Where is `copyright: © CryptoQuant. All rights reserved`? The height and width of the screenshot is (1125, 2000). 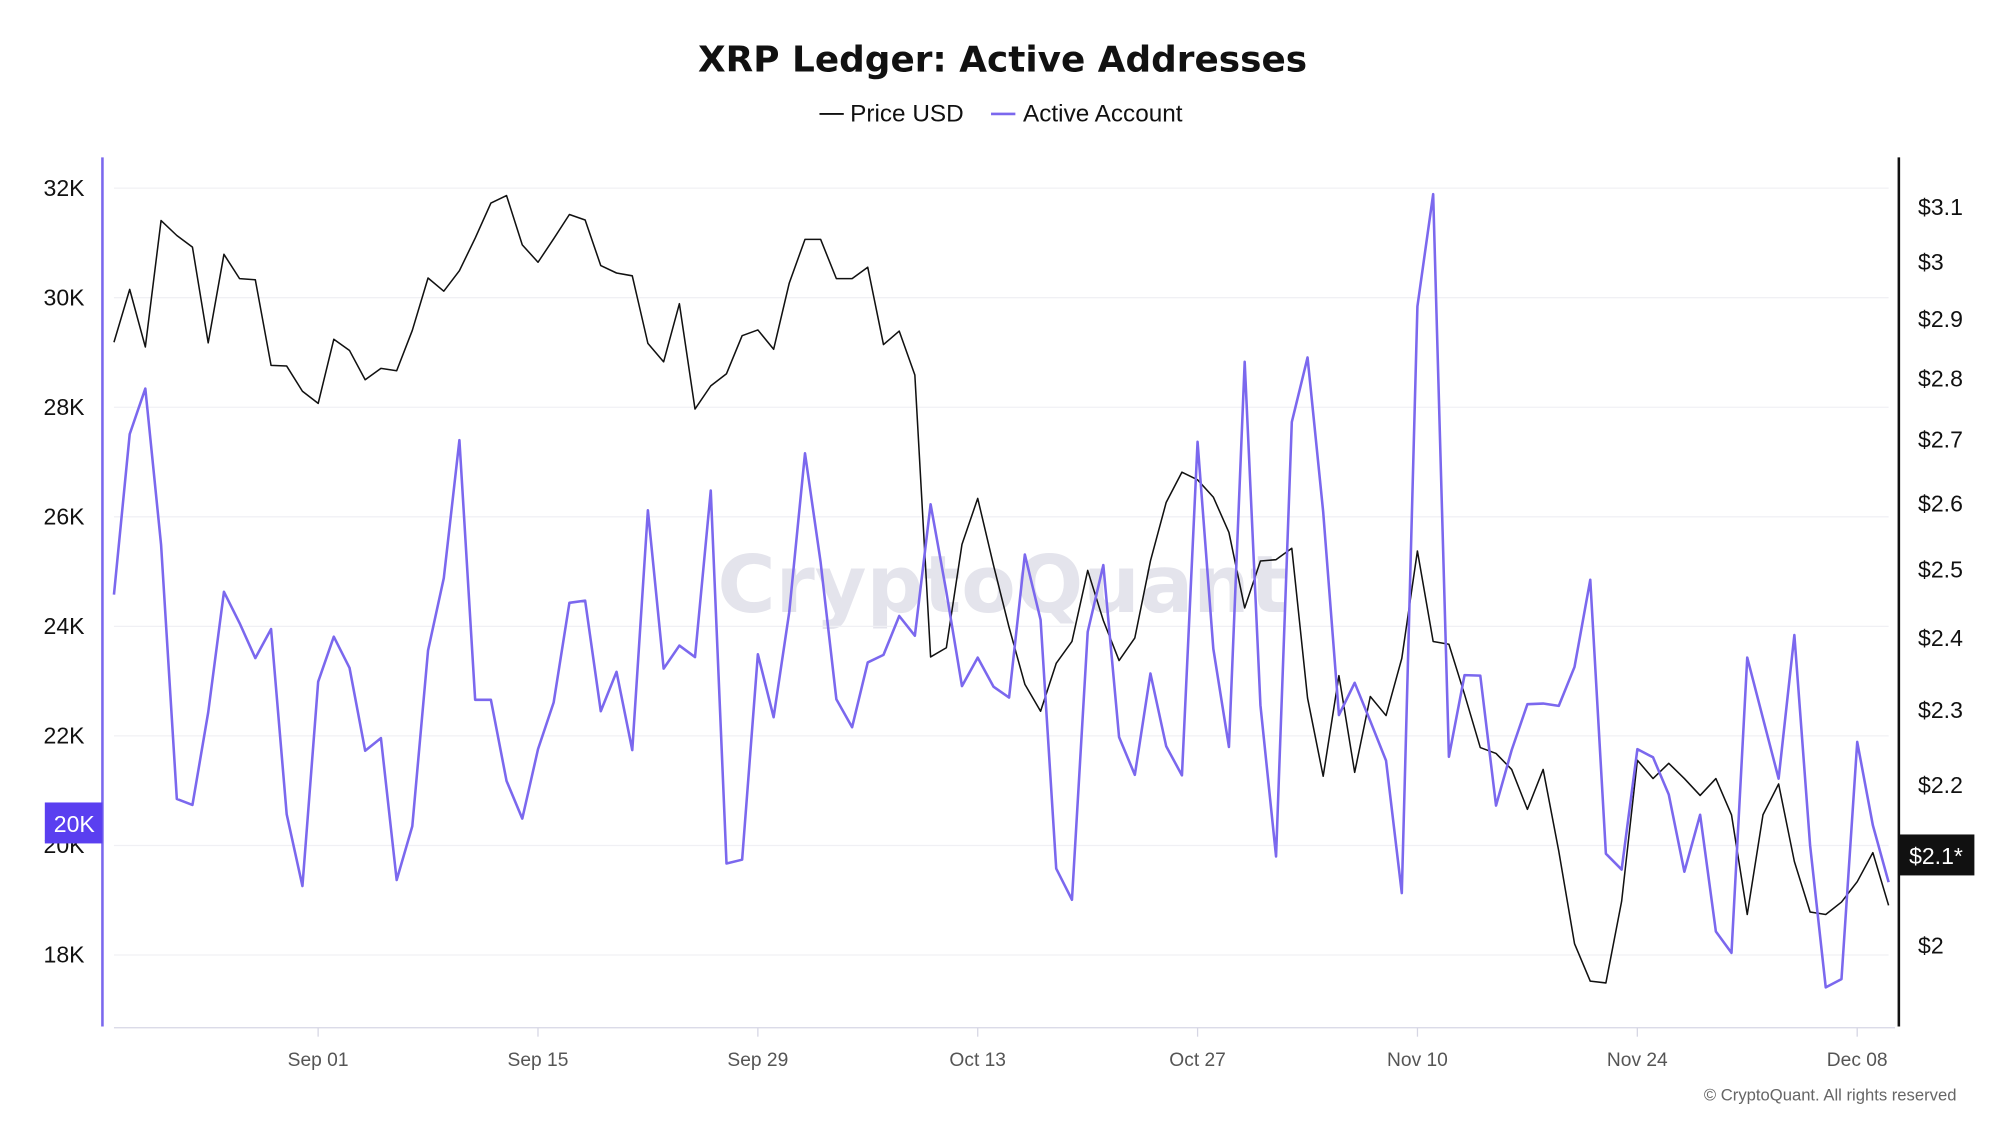 copyright: © CryptoQuant. All rights reserved is located at coordinates (1830, 1095).